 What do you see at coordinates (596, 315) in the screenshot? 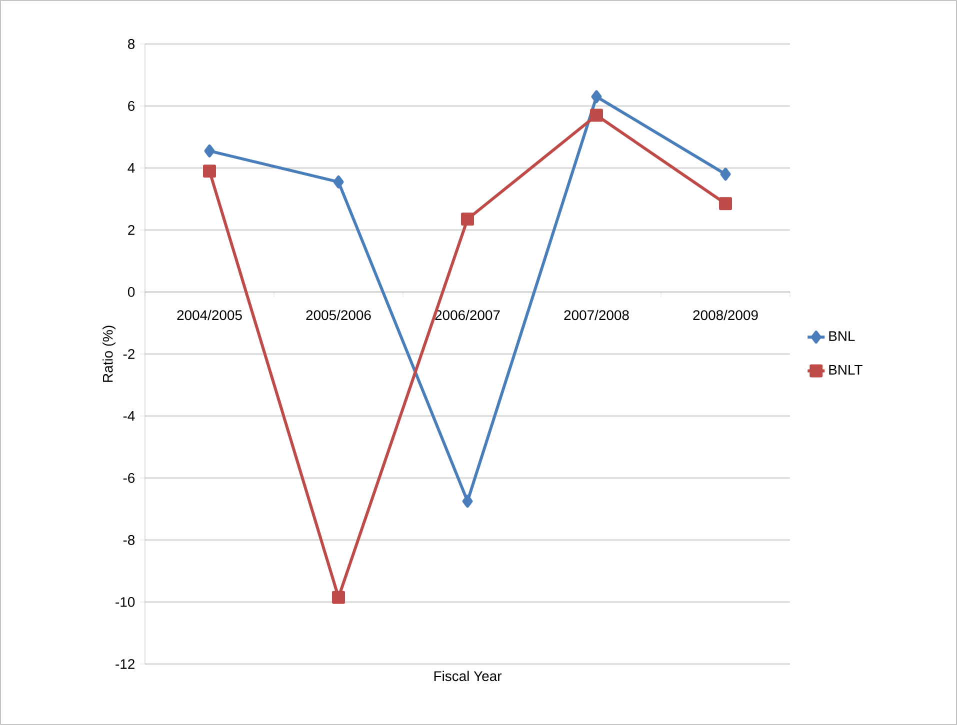
I see `x-tick-label: 2007/2008` at bounding box center [596, 315].